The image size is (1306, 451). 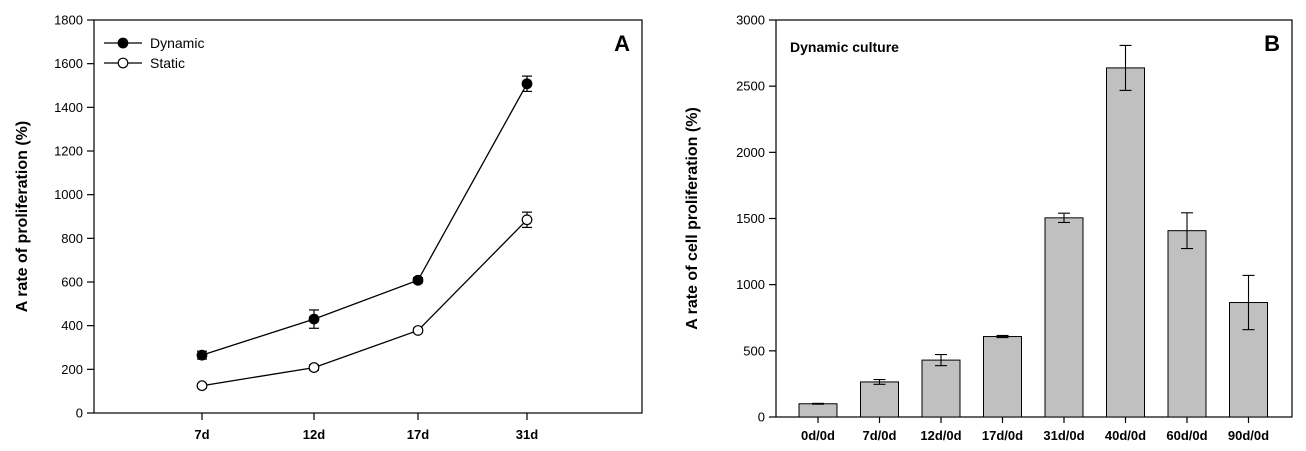 What do you see at coordinates (750, 86) in the screenshot?
I see `y-tick-label-b: 2500` at bounding box center [750, 86].